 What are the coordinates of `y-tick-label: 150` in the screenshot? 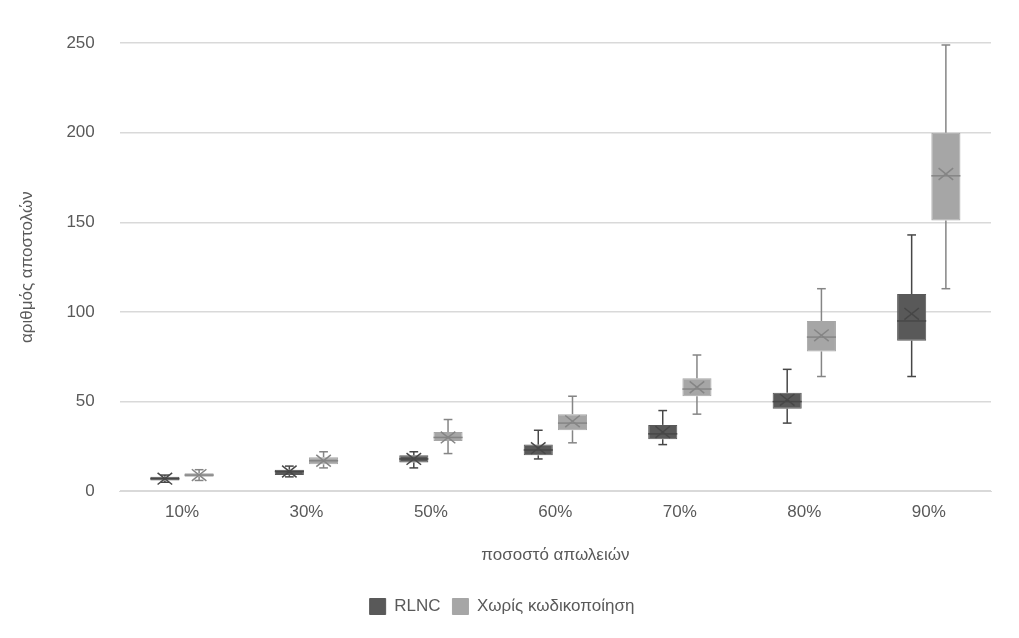 It's located at (80, 222).